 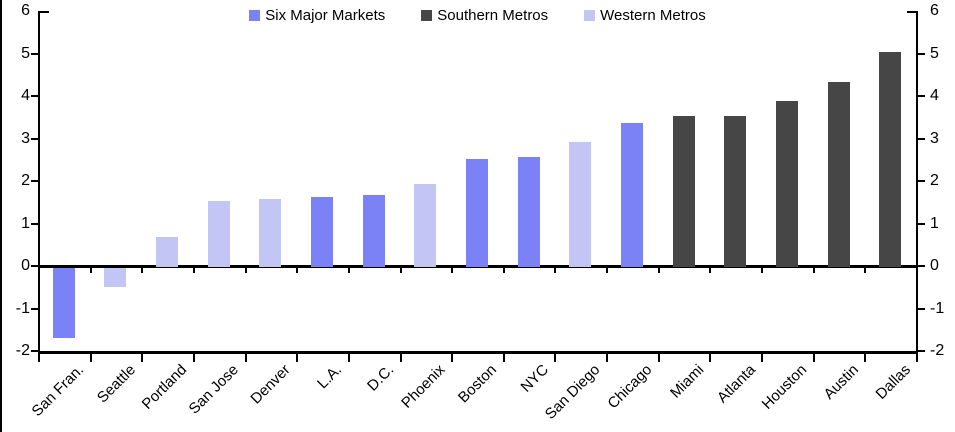 What do you see at coordinates (477, 212) in the screenshot?
I see `bar-boston` at bounding box center [477, 212].